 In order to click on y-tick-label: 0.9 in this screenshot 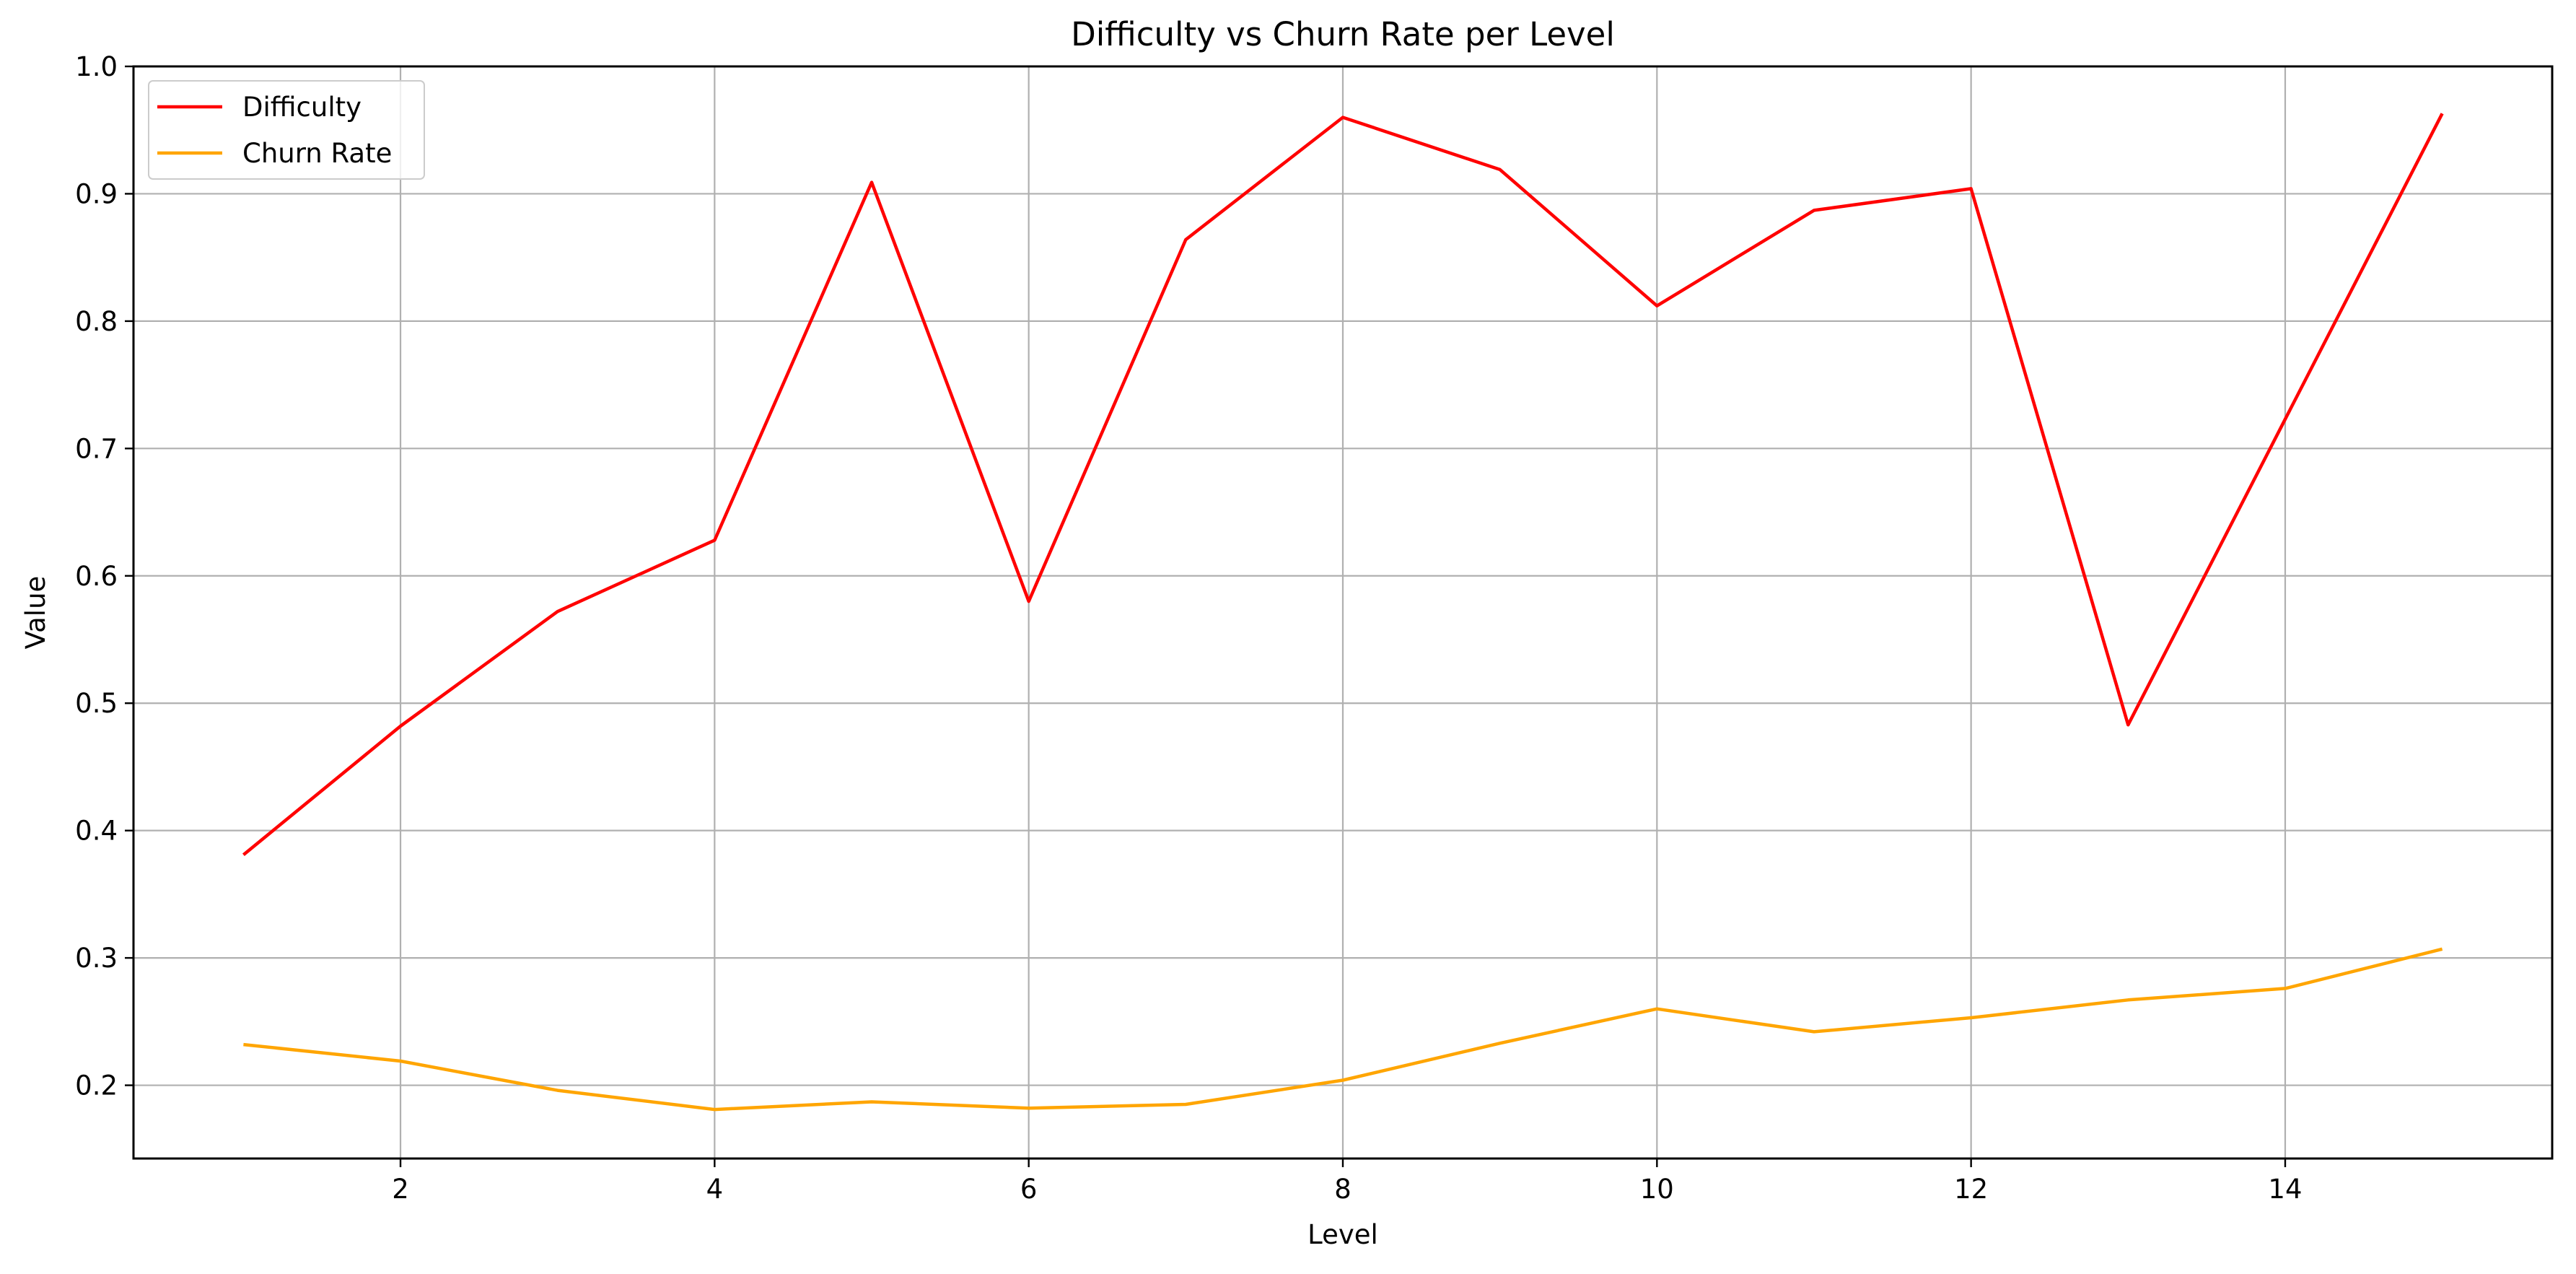, I will do `click(97, 194)`.